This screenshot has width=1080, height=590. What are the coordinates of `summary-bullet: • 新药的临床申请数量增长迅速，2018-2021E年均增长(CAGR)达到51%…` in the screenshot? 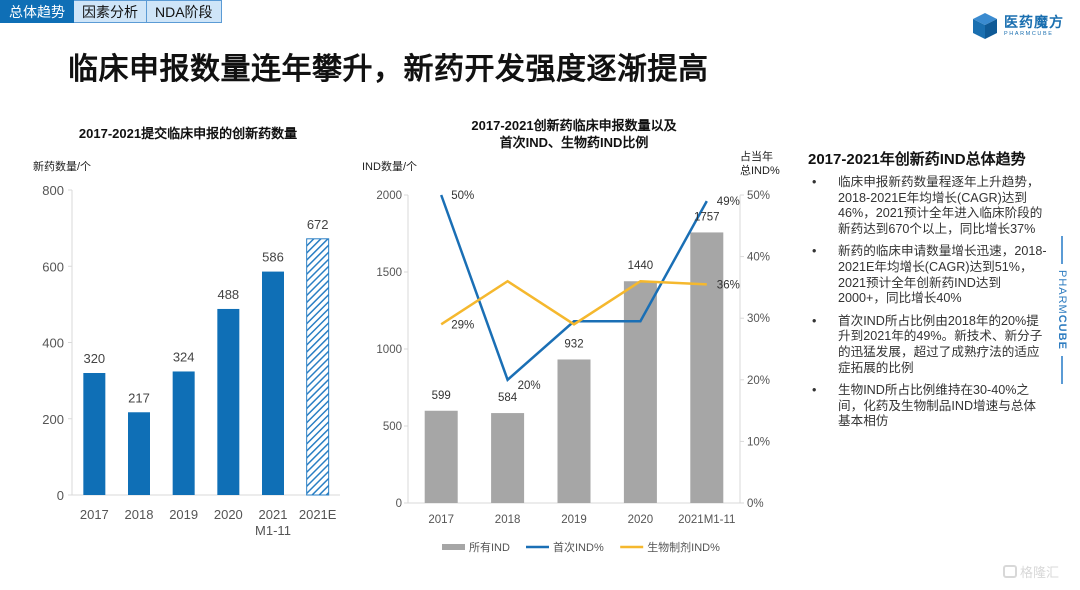 It's located at (928, 275).